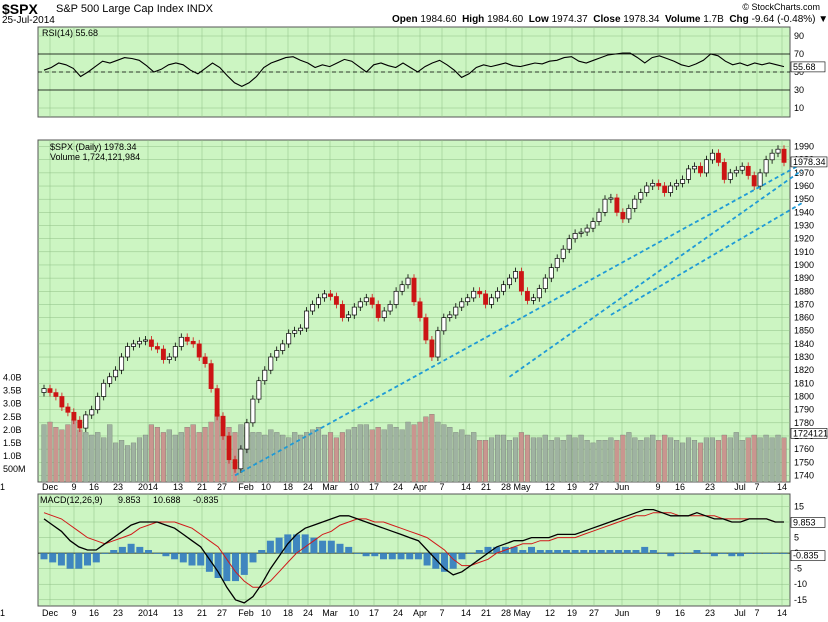 The height and width of the screenshot is (622, 828). Describe the element at coordinates (804, 331) in the screenshot. I see `price-tick-label: 1850` at that location.